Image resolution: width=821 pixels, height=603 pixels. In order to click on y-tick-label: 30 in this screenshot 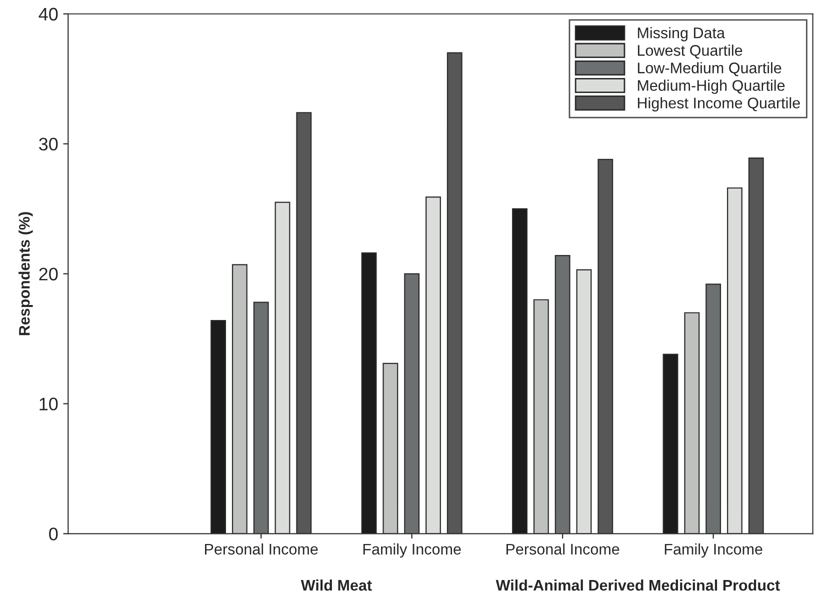, I will do `click(48, 144)`.